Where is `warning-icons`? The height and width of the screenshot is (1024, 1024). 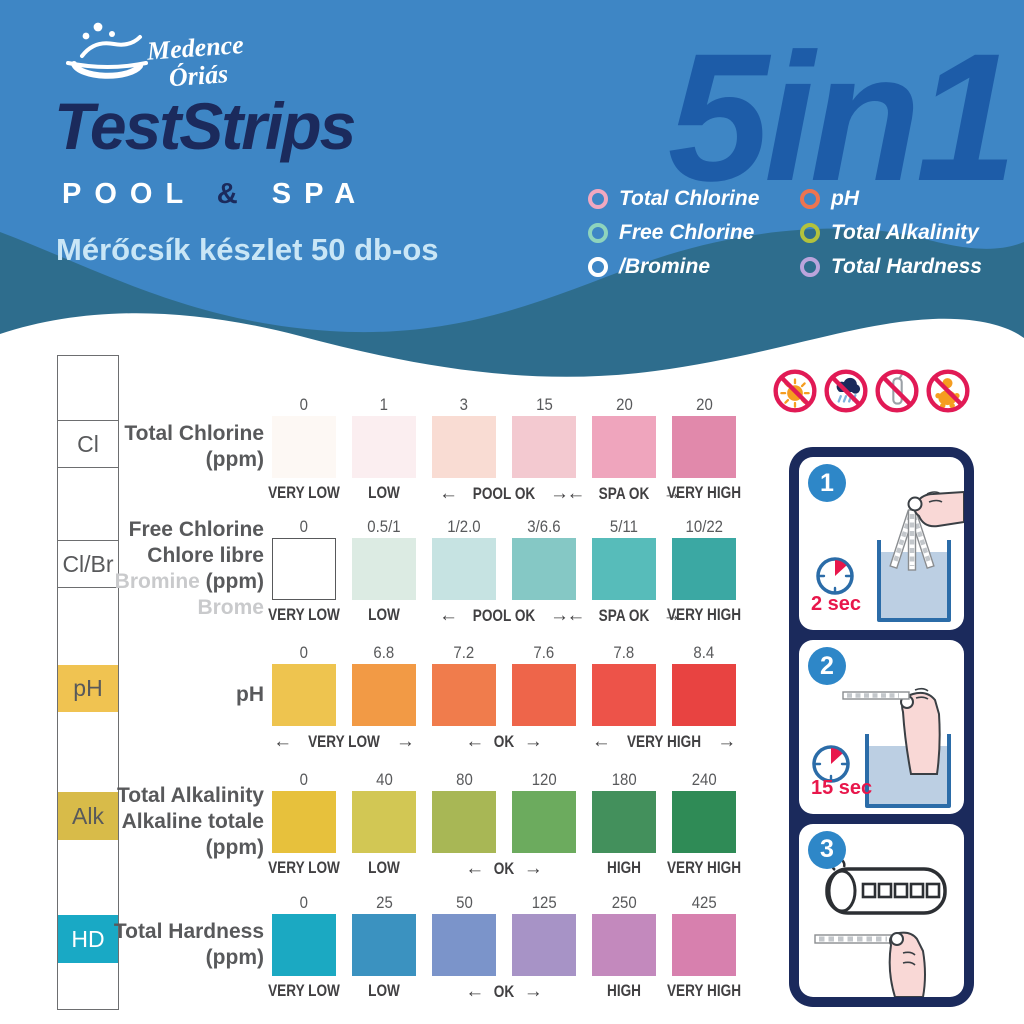
warning-icons is located at coordinates (871, 391).